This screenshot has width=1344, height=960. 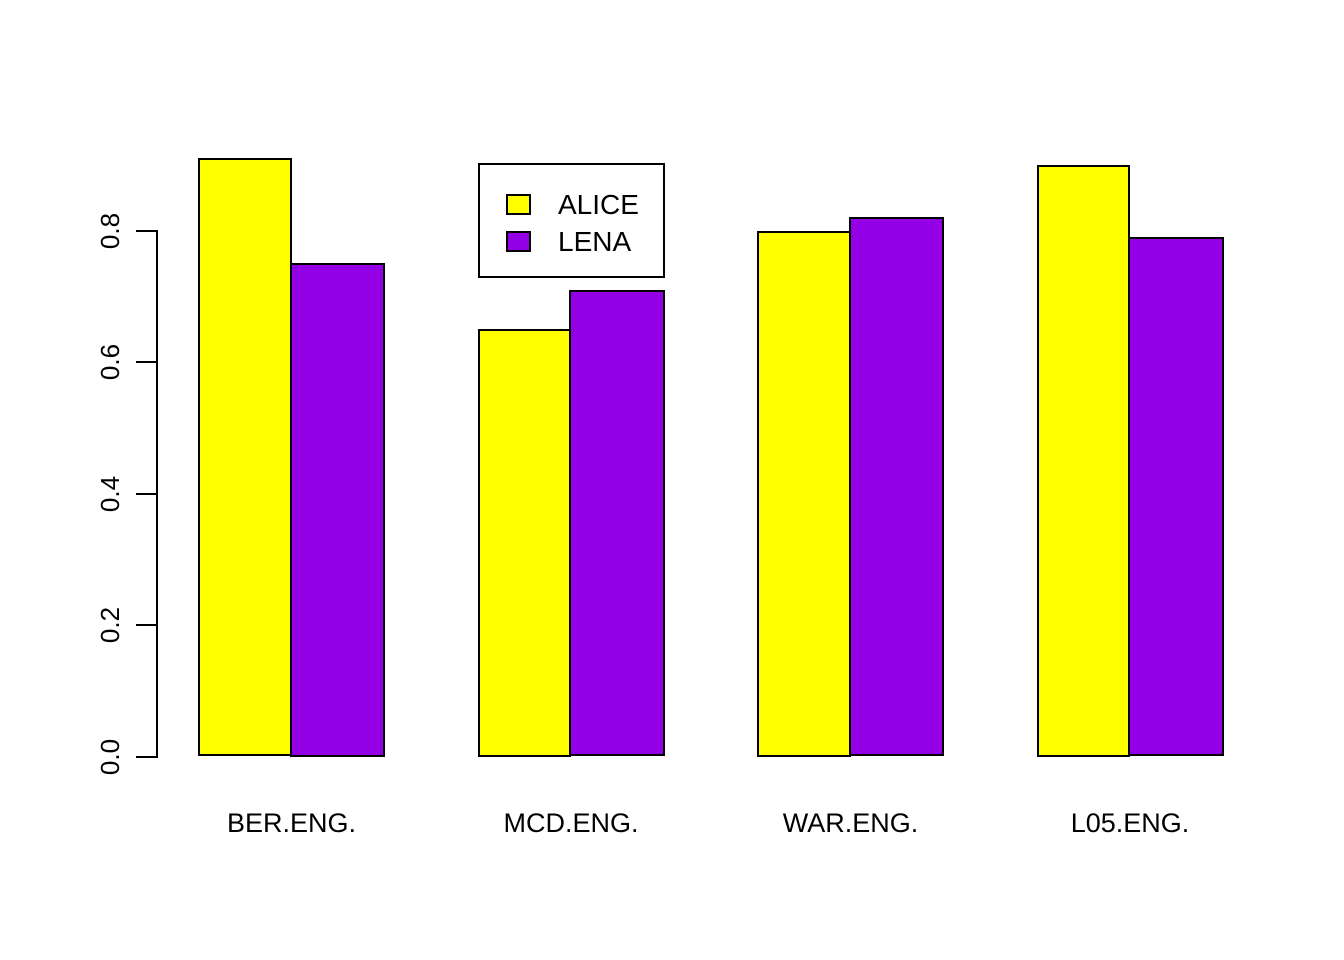 What do you see at coordinates (291, 823) in the screenshot?
I see `x-category-label: BER.ENG.` at bounding box center [291, 823].